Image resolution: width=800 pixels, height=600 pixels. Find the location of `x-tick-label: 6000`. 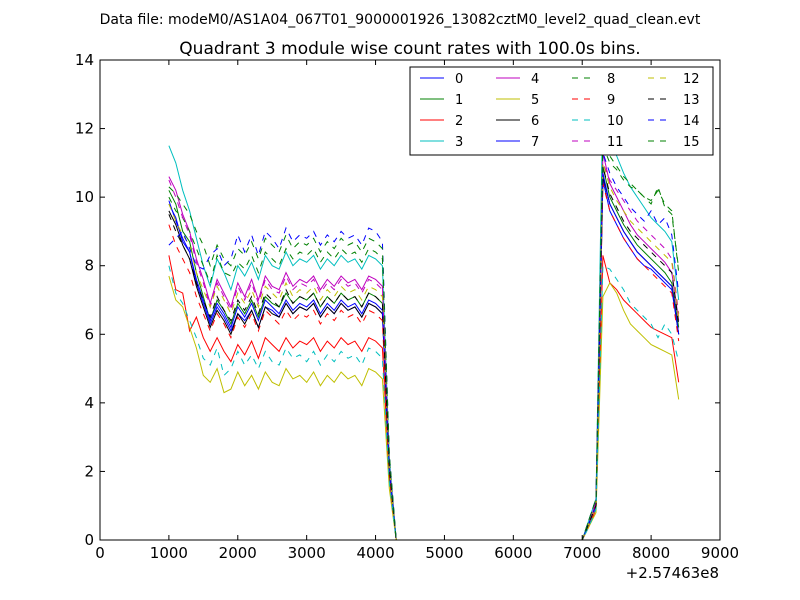

x-tick-label: 6000 is located at coordinates (513, 553).